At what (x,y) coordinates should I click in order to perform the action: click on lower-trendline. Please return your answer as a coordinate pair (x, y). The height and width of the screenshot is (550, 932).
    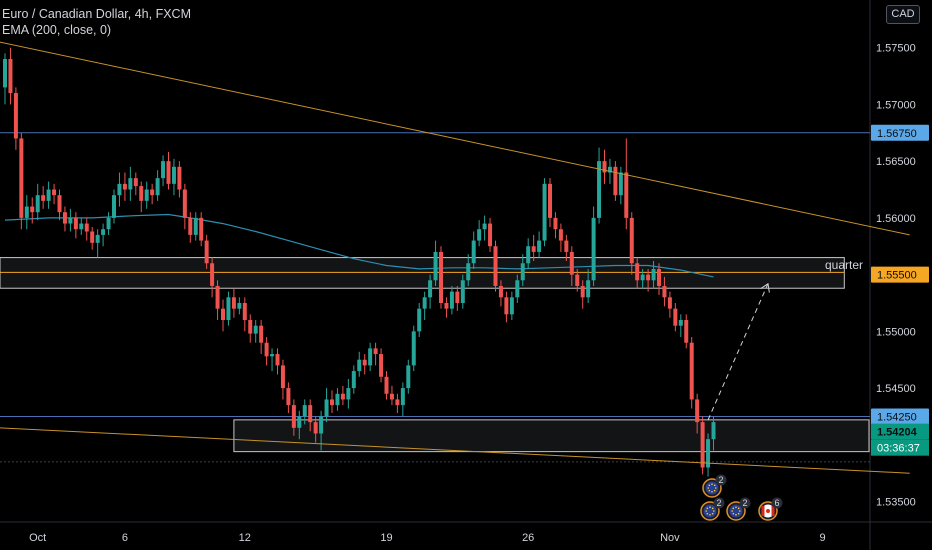
    Looking at the image, I should click on (455, 450).